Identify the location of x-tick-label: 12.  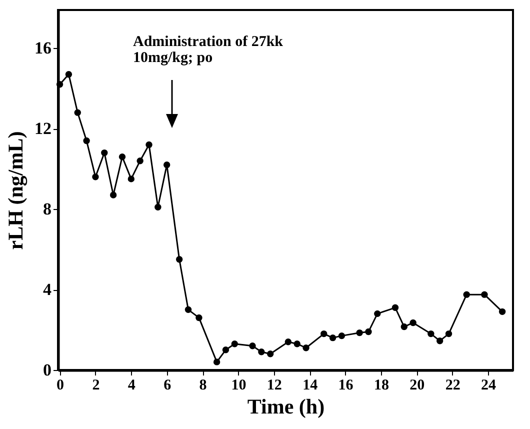
(274, 386).